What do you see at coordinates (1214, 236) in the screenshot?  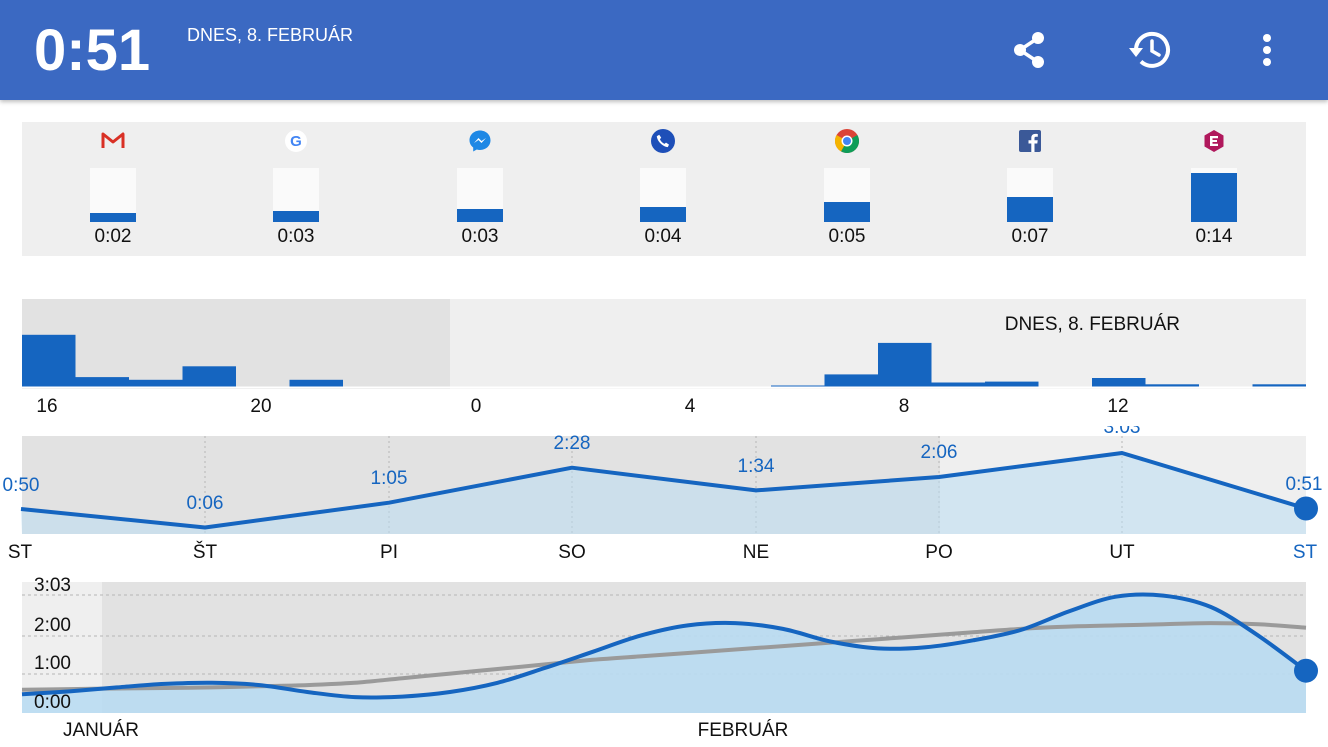 I see `app-usage-time: 0:14` at bounding box center [1214, 236].